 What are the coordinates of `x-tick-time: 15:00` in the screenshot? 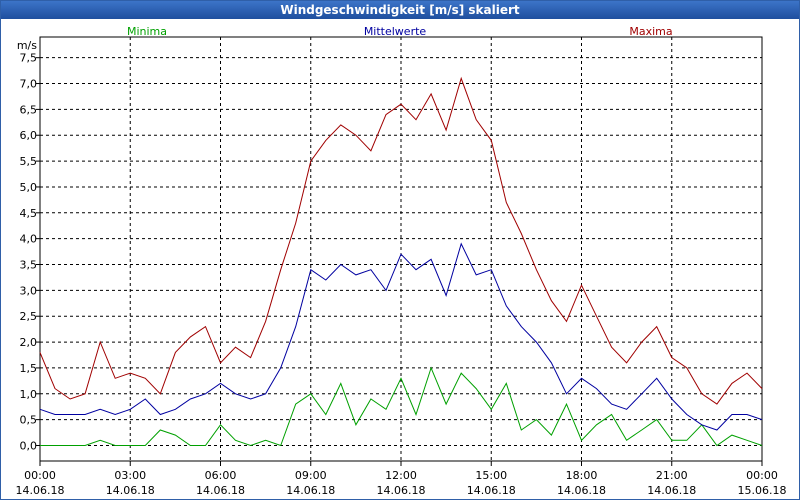 It's located at (491, 475).